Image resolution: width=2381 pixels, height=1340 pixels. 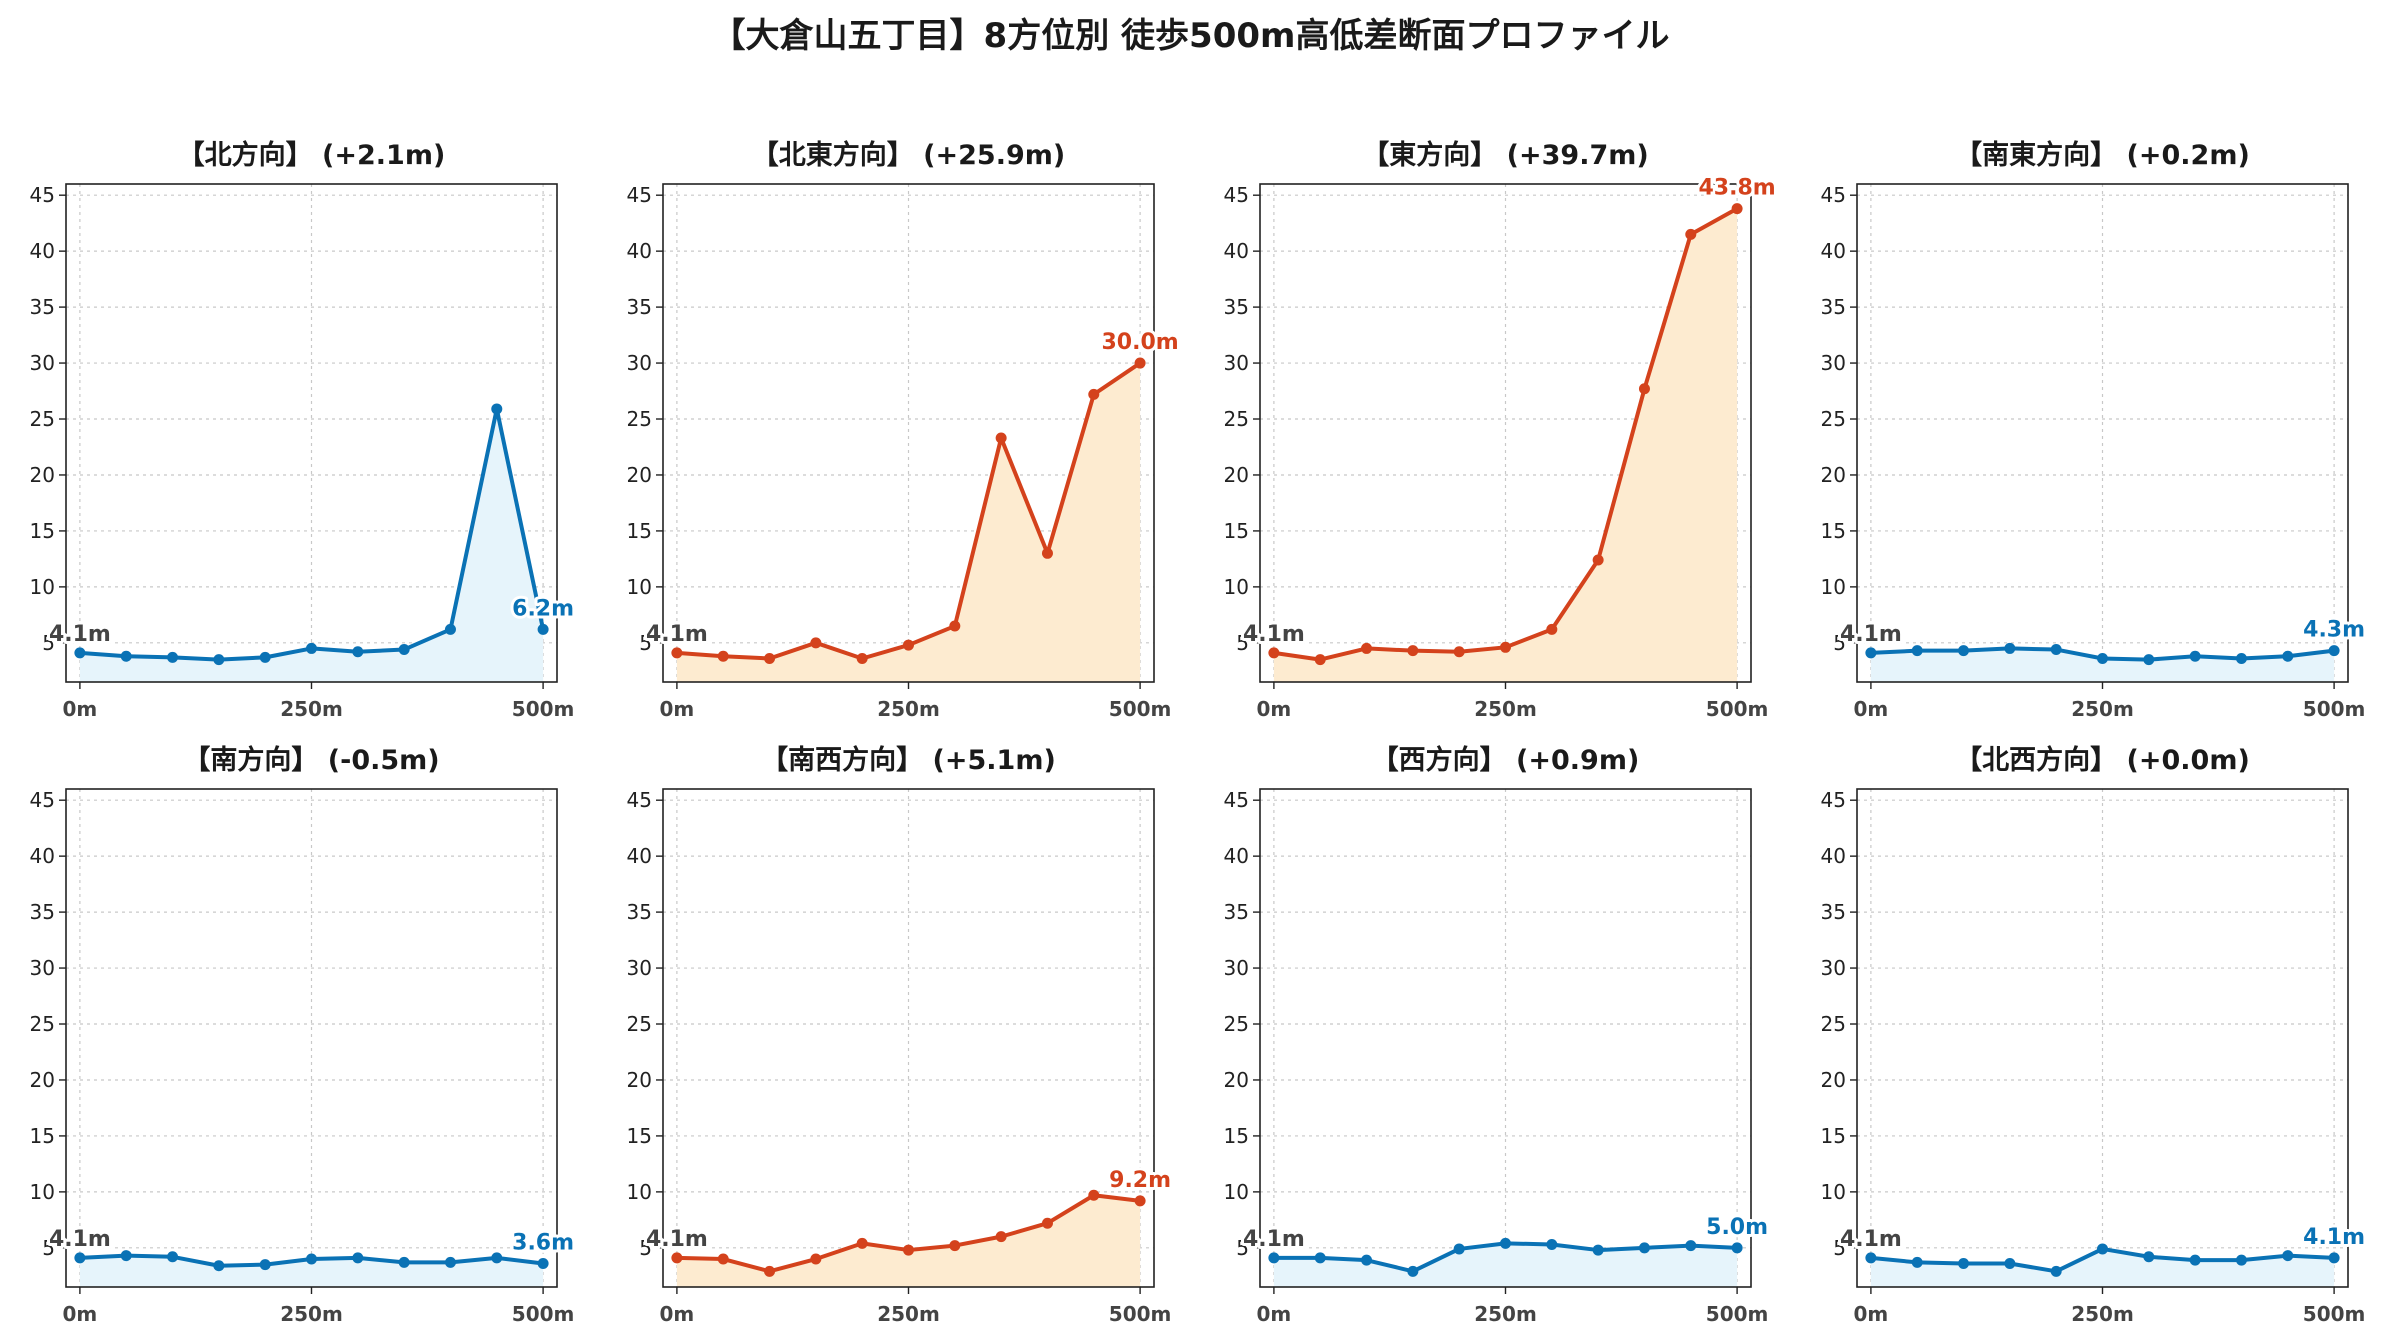 What do you see at coordinates (311, 760) in the screenshot?
I see `panel-title: 【南方向】 (-0.5m)` at bounding box center [311, 760].